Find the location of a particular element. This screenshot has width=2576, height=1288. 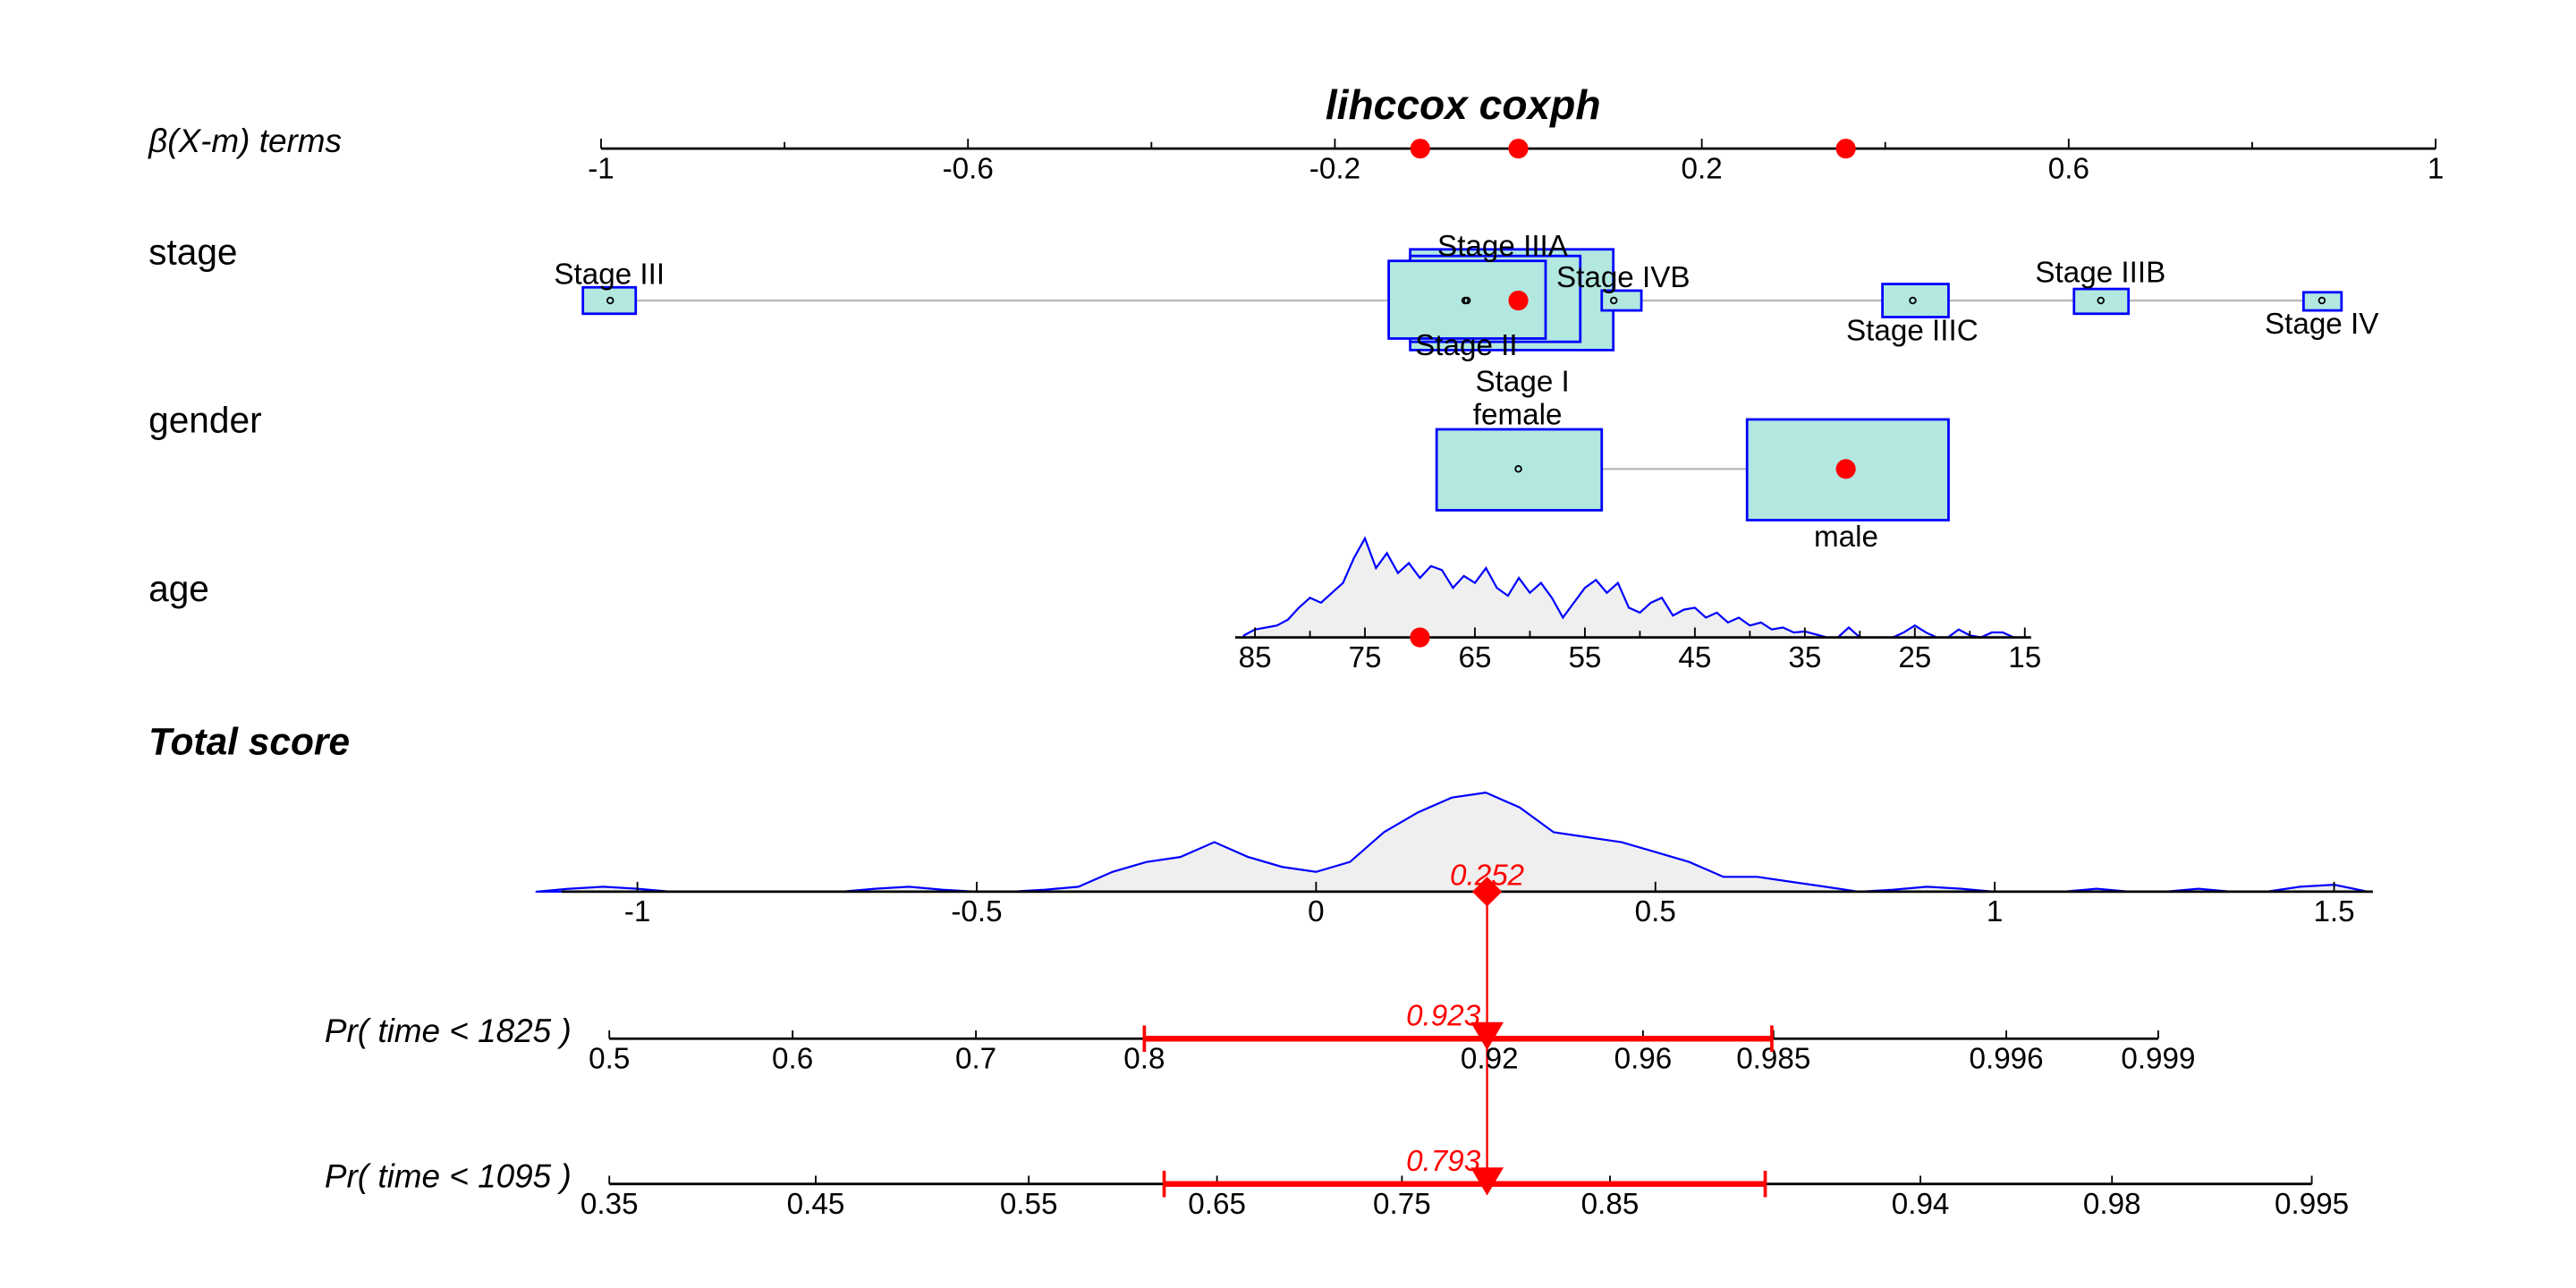

probability-tick-label: 0.98 is located at coordinates (2112, 1204).